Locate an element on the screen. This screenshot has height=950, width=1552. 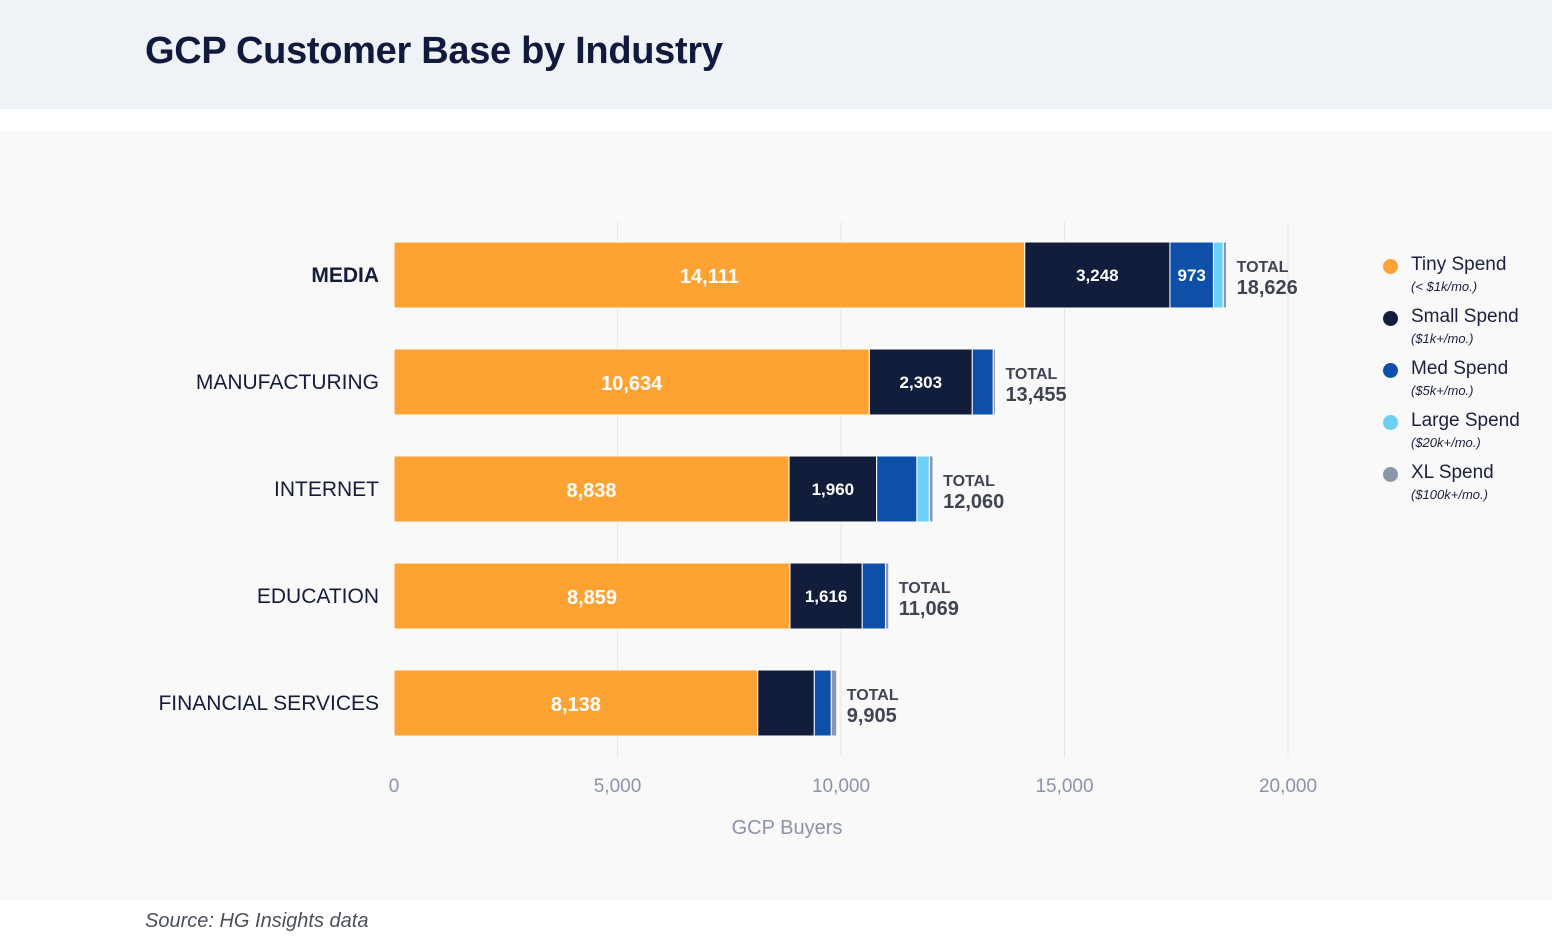
category-label: MANUFACTURING is located at coordinates (287, 382).